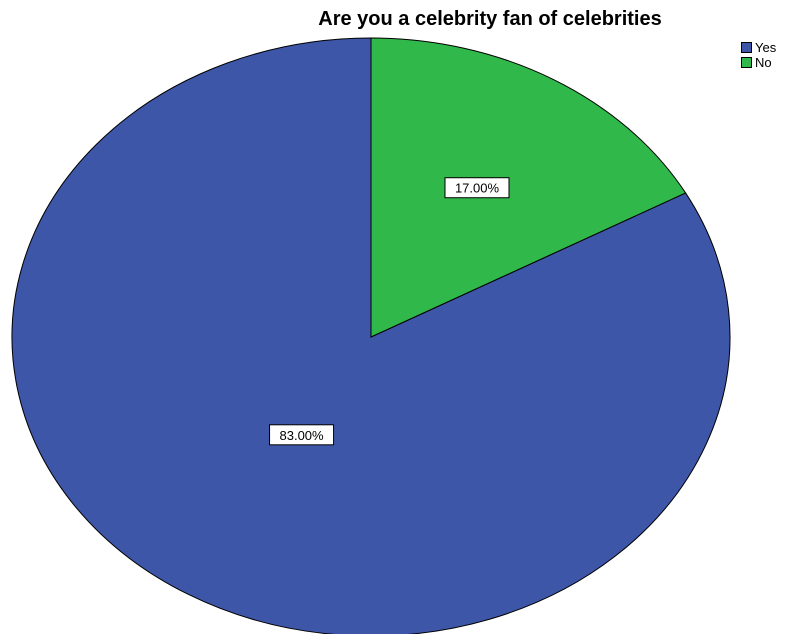 The height and width of the screenshot is (634, 786). I want to click on data-label-no: 17.00%, so click(477, 188).